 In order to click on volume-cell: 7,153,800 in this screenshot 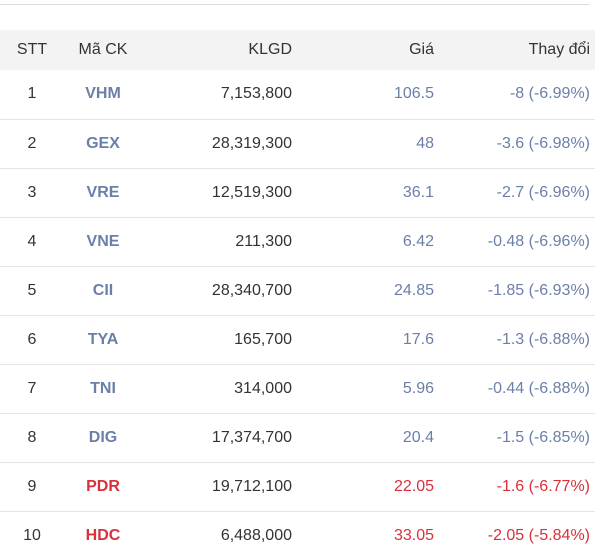, I will do `click(256, 94)`.